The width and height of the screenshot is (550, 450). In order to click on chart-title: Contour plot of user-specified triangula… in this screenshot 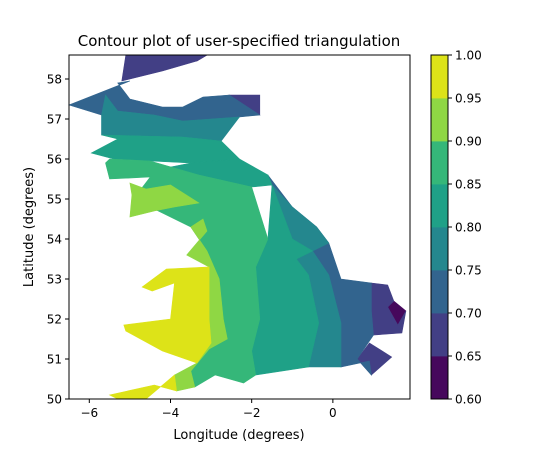, I will do `click(239, 41)`.